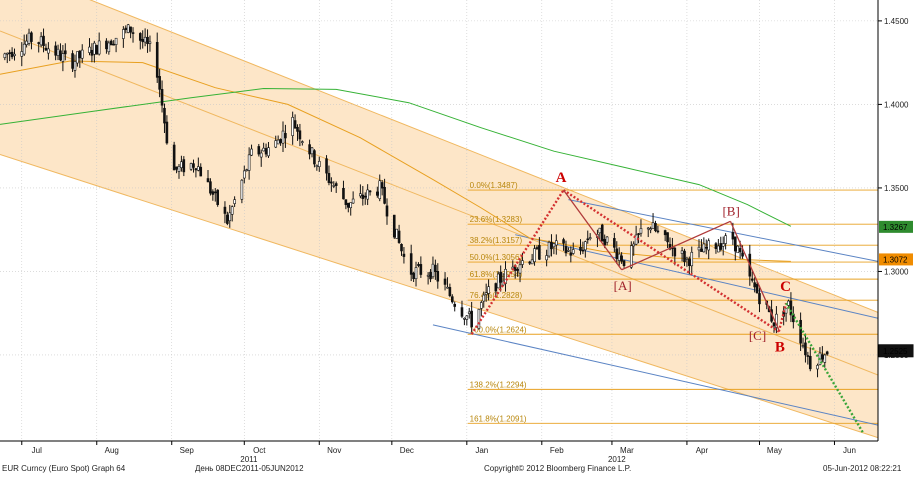 The image size is (914, 477). Describe the element at coordinates (617, 459) in the screenshot. I see `year-label: 2012` at that location.